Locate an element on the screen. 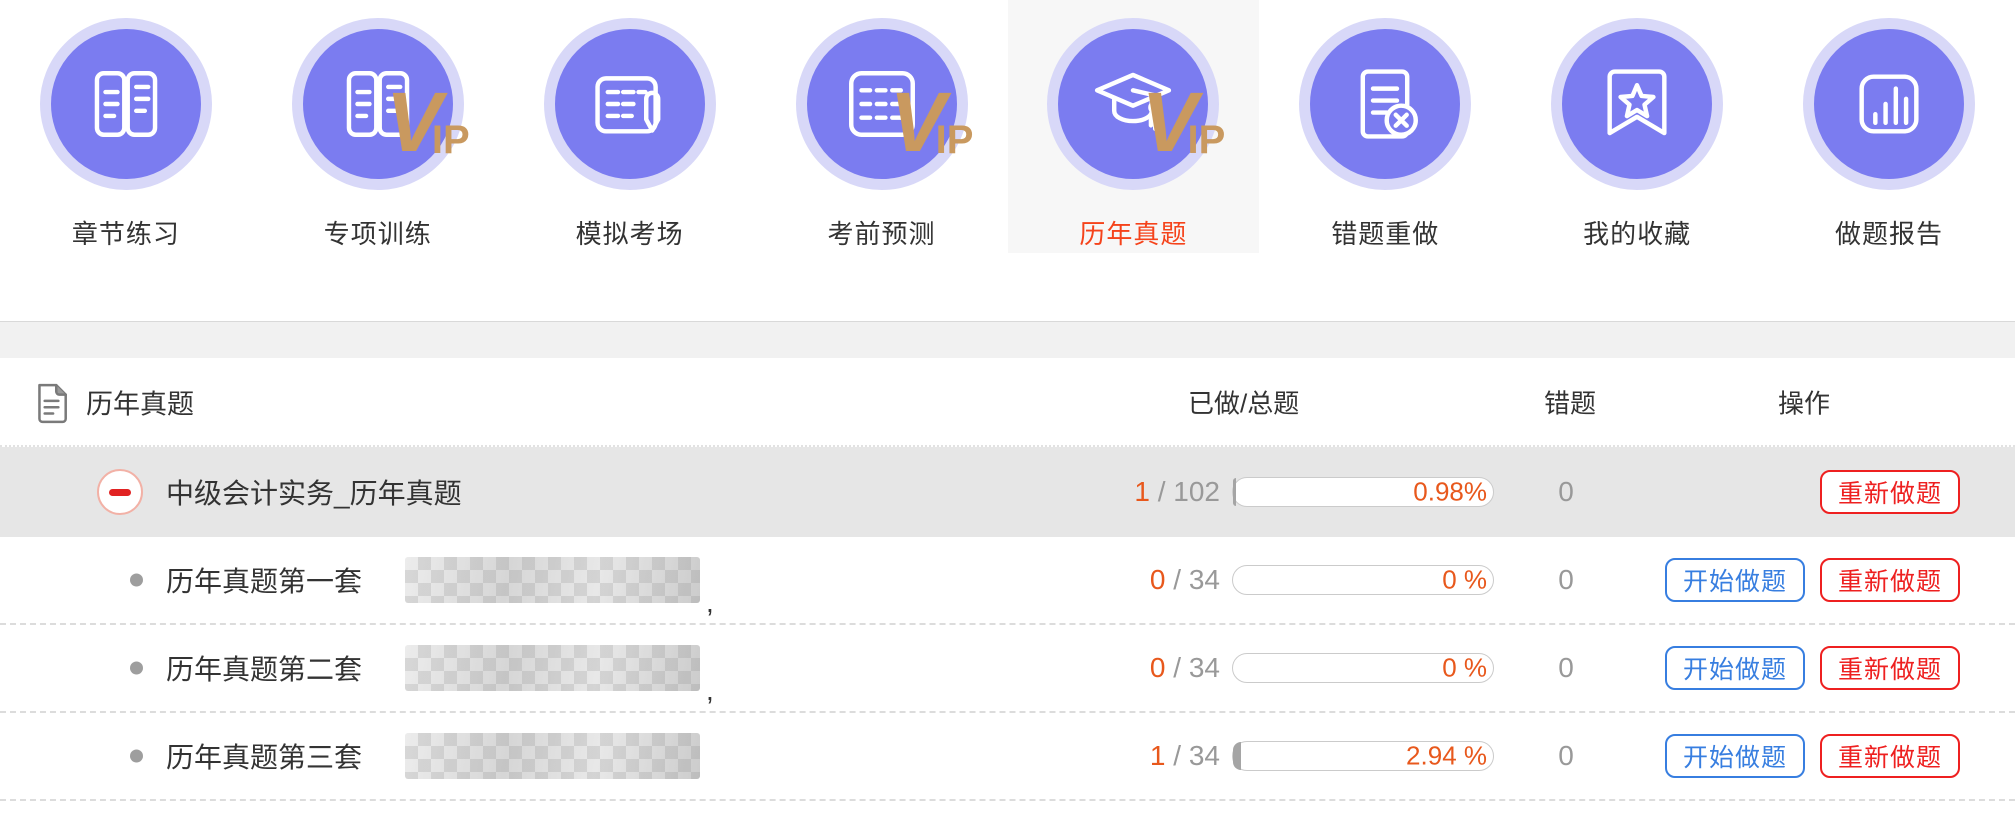 This screenshot has height=816, width=2015. doc-error-icon is located at coordinates (1389, 104).